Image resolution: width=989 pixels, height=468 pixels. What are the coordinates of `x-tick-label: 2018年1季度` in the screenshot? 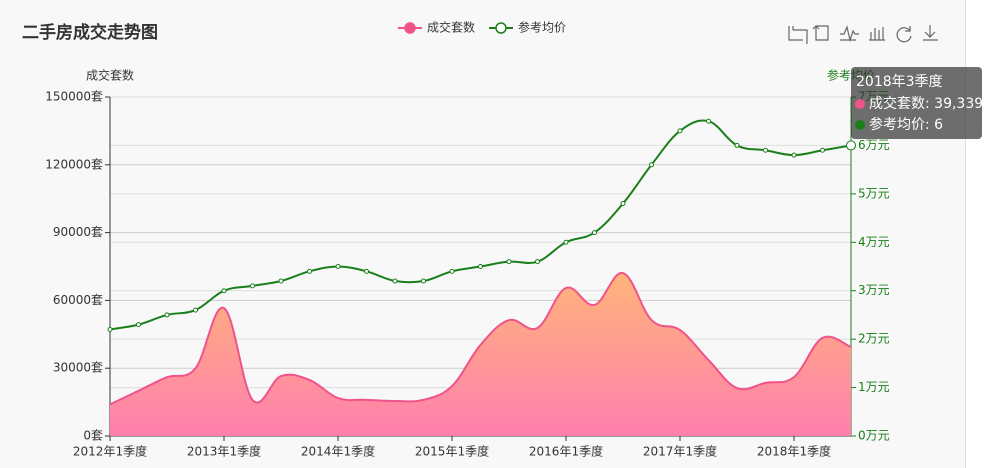 It's located at (794, 451).